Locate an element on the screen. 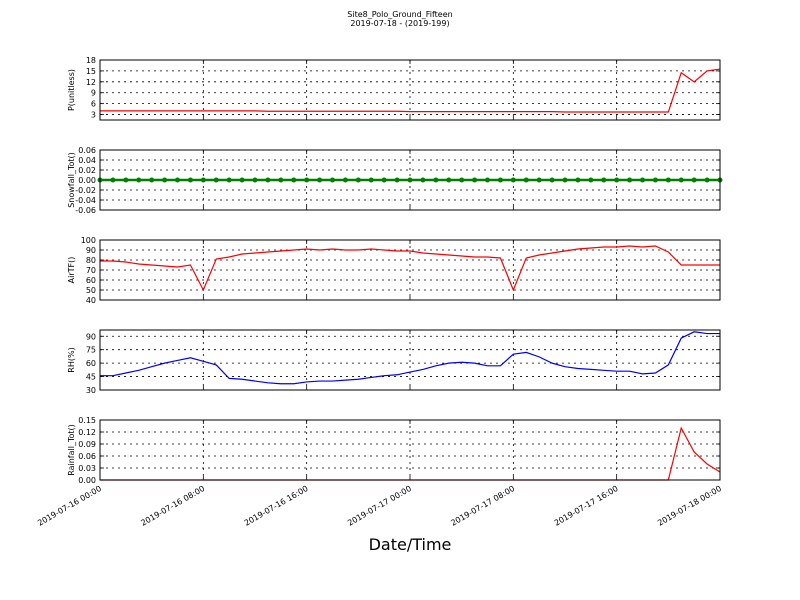 The width and height of the screenshot is (800, 600). y-tick-label: 0.04 is located at coordinates (87, 160).